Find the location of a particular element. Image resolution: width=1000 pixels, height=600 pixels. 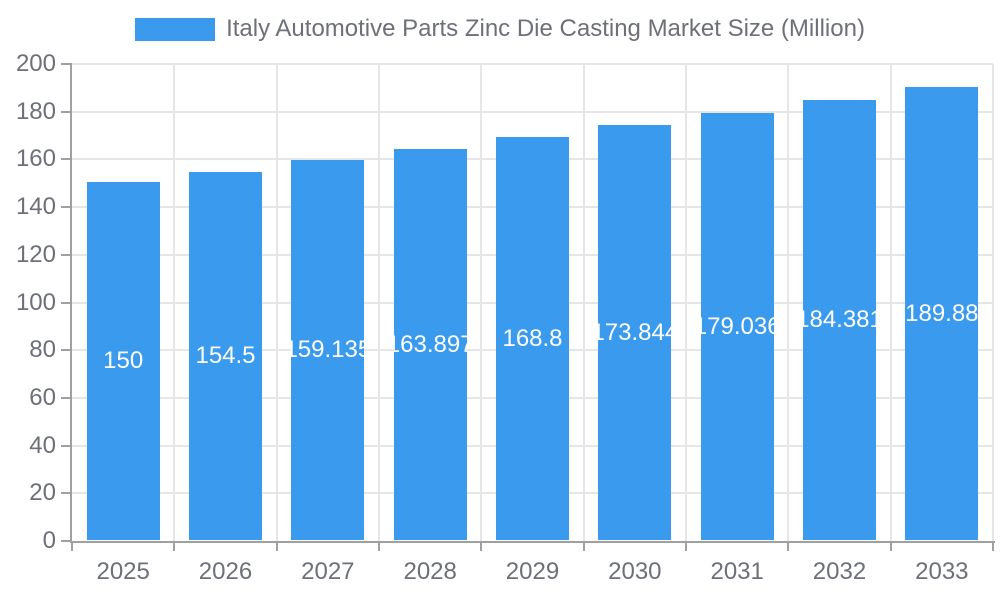

bar-value-label: 154.5 is located at coordinates (225, 355).